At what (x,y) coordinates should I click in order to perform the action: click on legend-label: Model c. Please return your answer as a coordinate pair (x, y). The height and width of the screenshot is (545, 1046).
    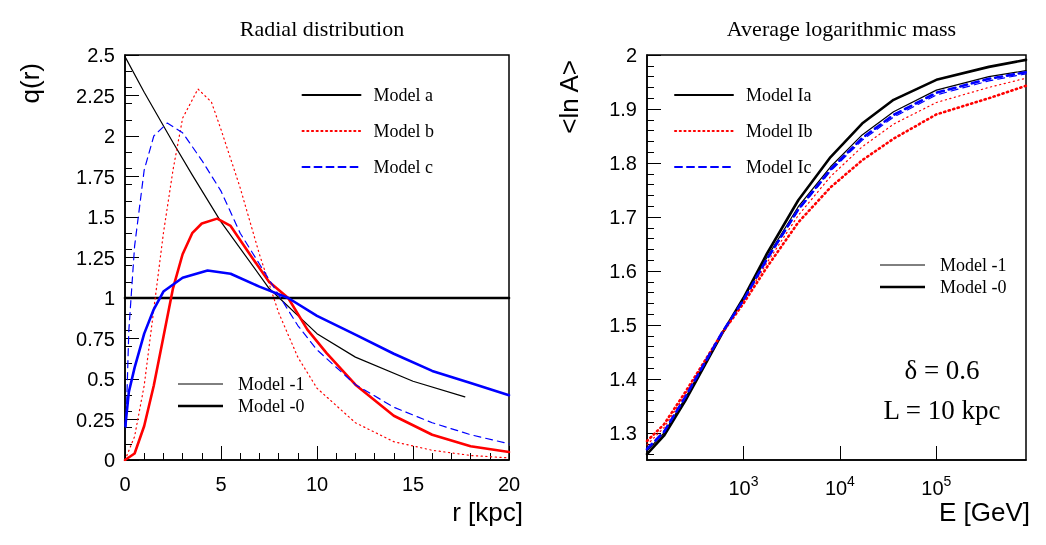
    Looking at the image, I should click on (403, 167).